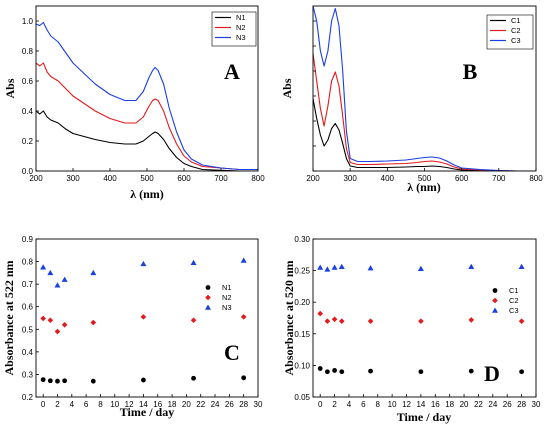 The width and height of the screenshot is (550, 440). Describe the element at coordinates (208, 297) in the screenshot. I see `legend-marker-N2` at that location.